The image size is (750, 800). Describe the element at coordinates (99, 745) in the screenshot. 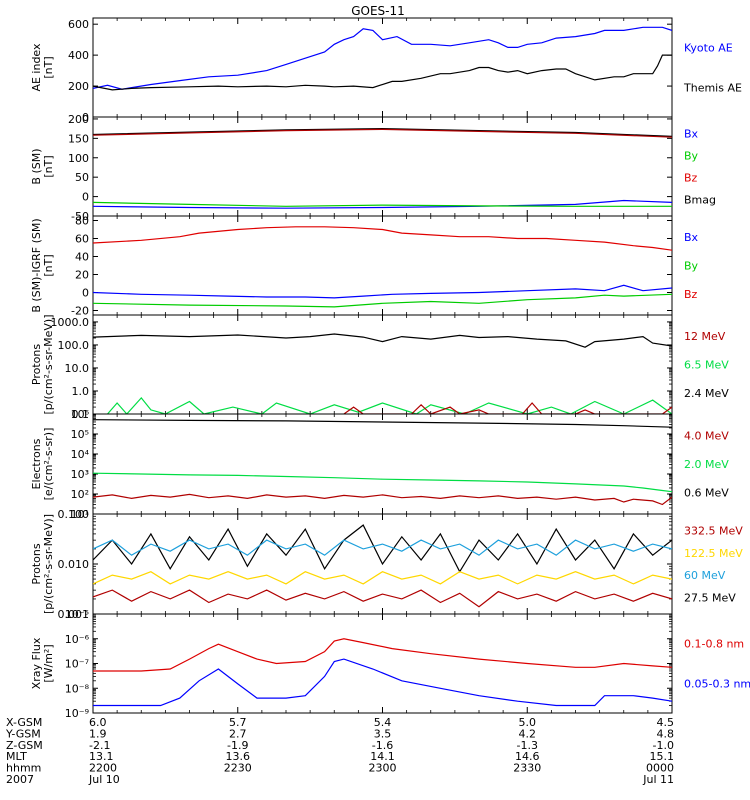

I see `x-tick-value: -2.1` at that location.